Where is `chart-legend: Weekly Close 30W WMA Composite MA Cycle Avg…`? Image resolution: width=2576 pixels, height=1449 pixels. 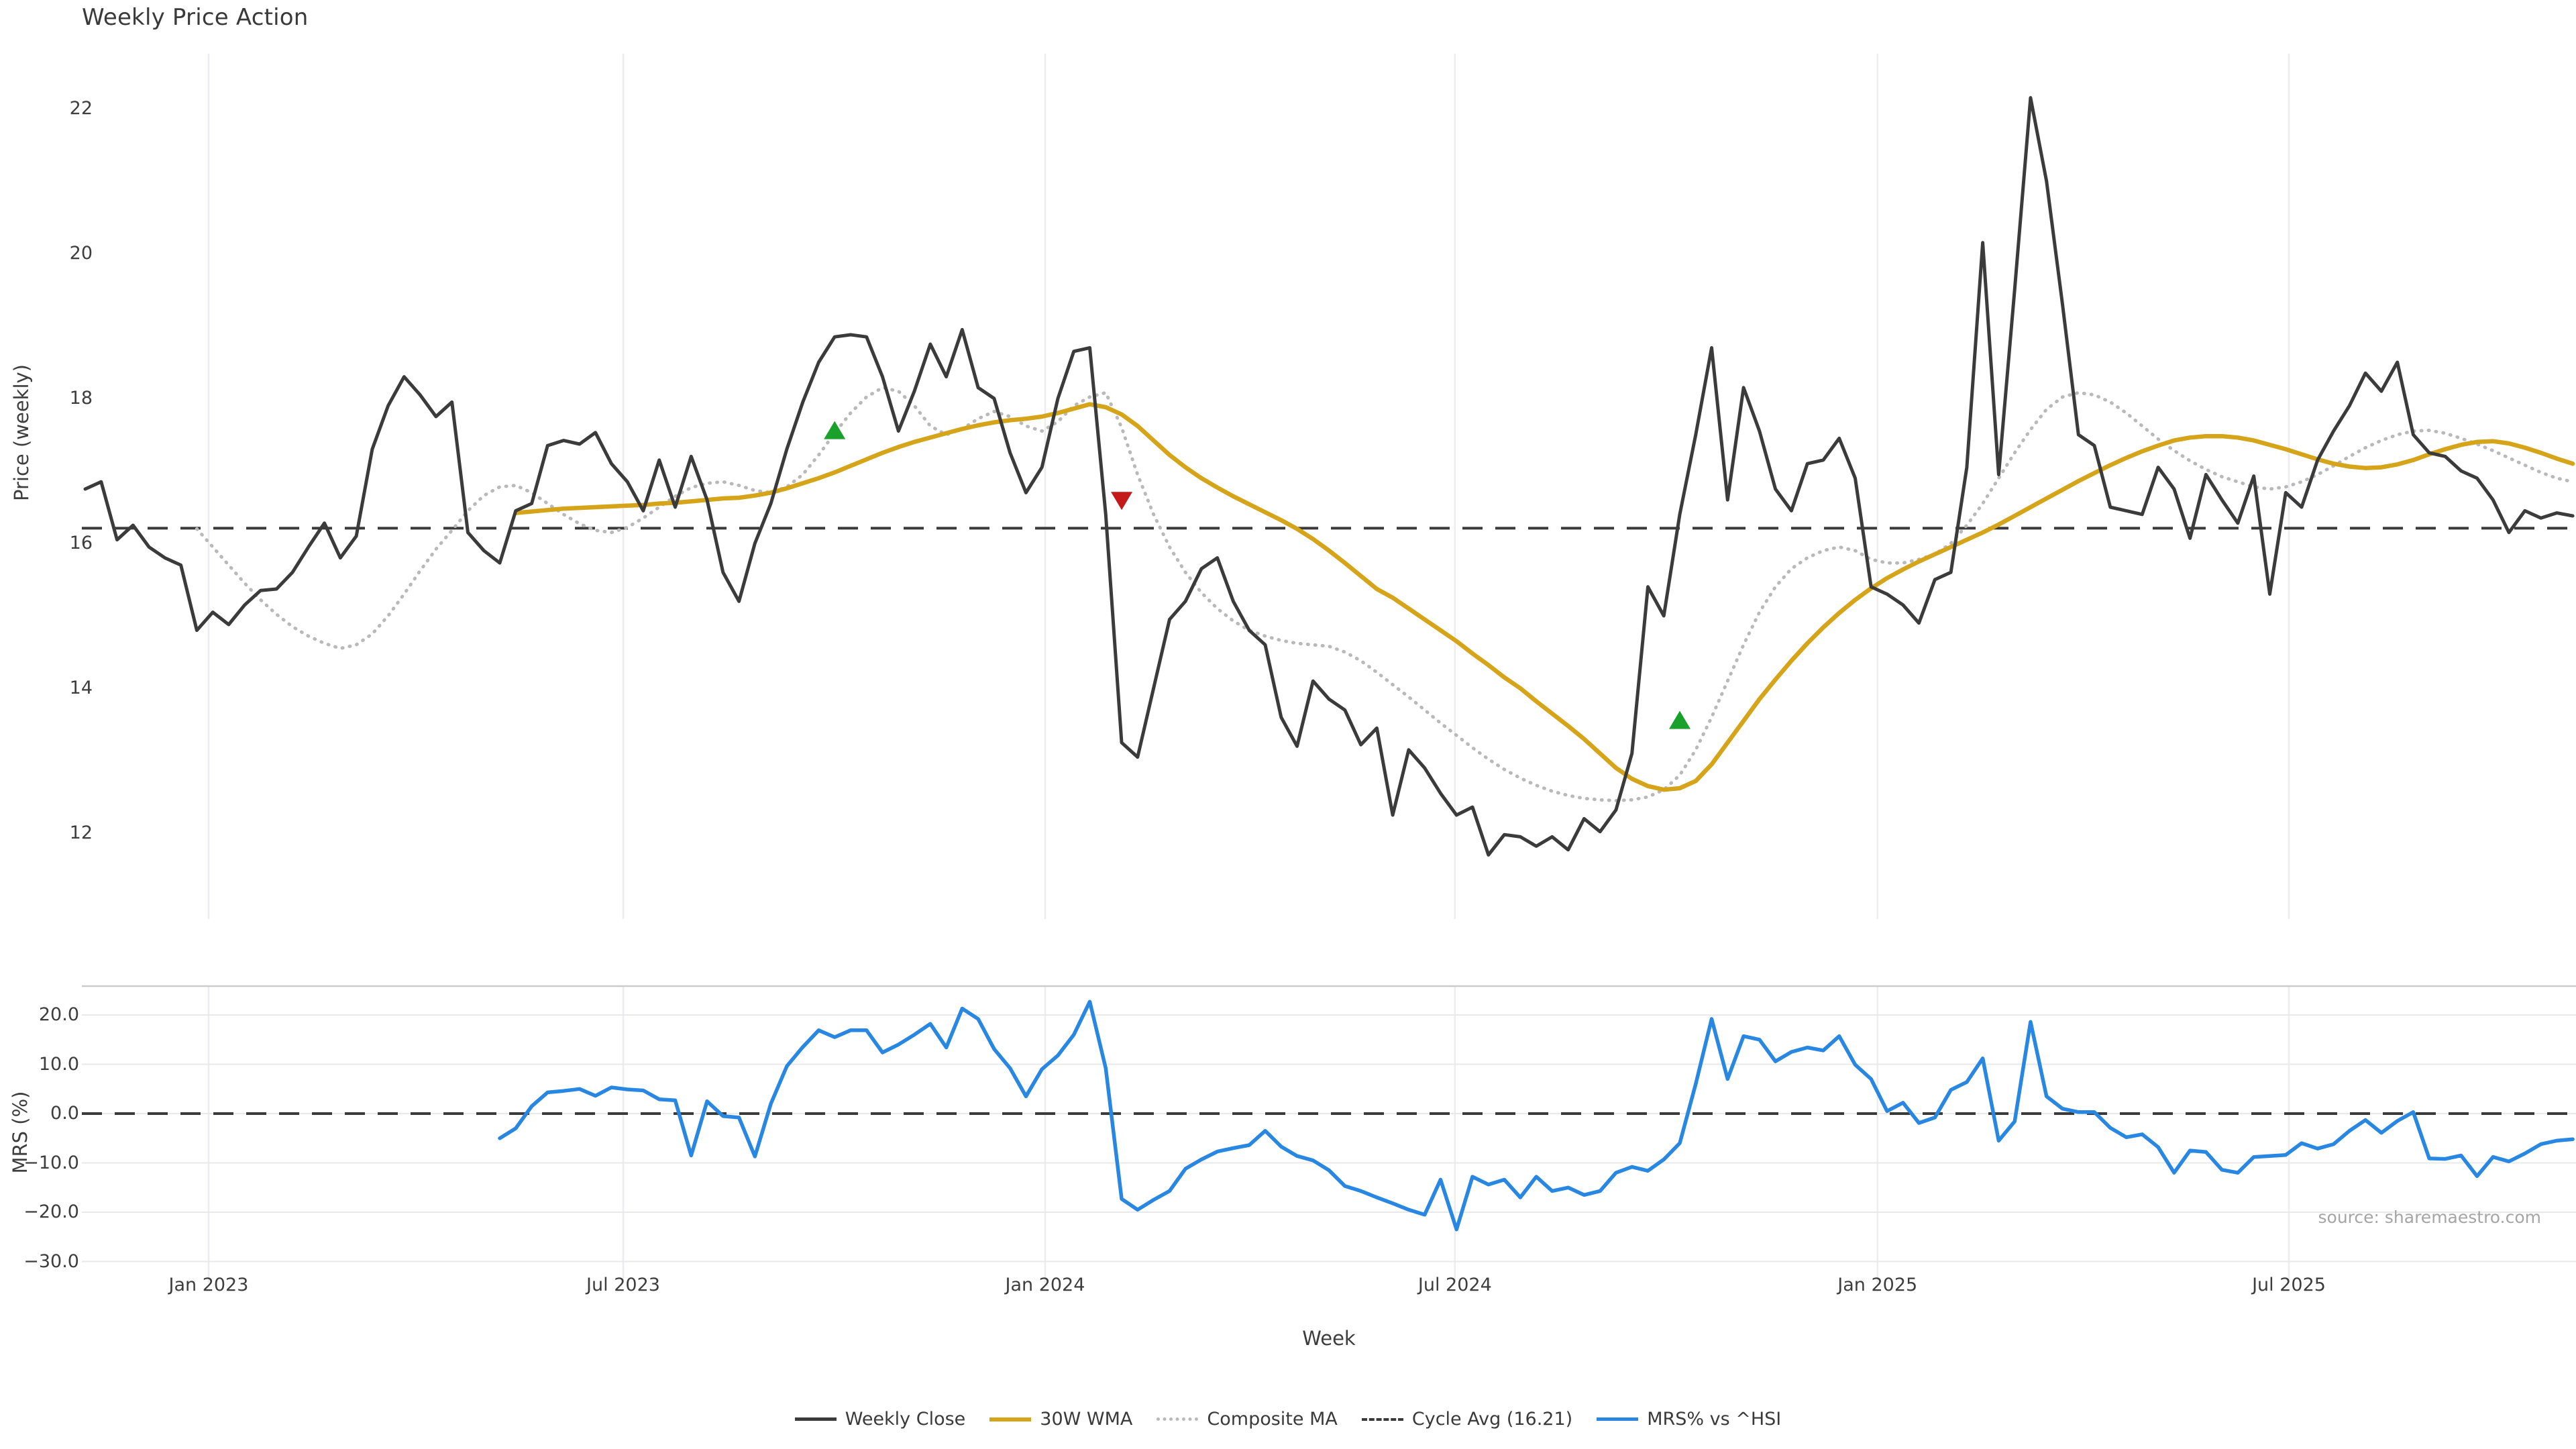
chart-legend: Weekly Close 30W WMA Composite MA Cycle Avg… is located at coordinates (1288, 1419).